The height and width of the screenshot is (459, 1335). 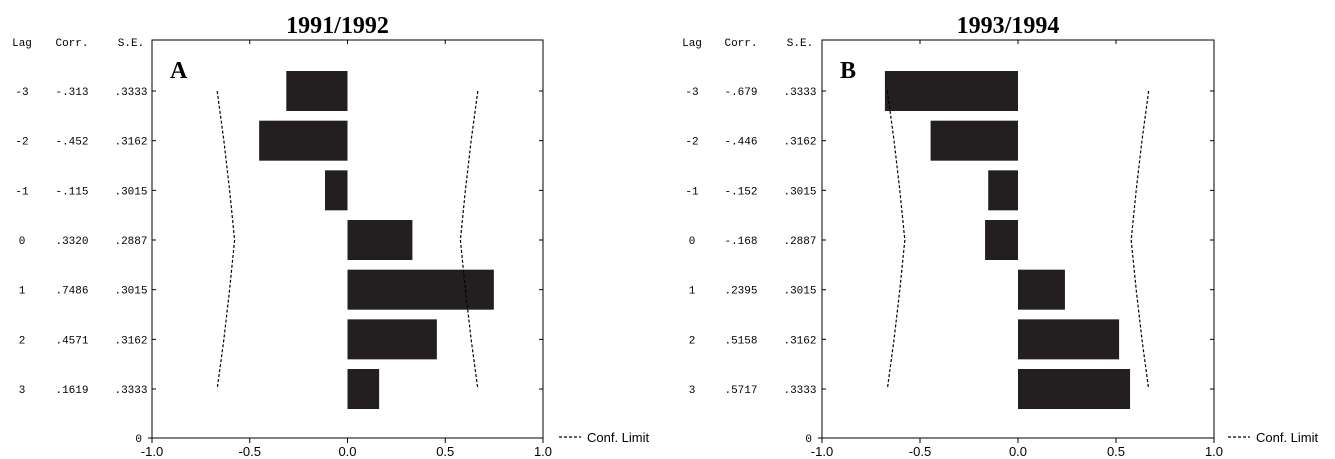 I want to click on corr-label: -.168, so click(x=740, y=242).